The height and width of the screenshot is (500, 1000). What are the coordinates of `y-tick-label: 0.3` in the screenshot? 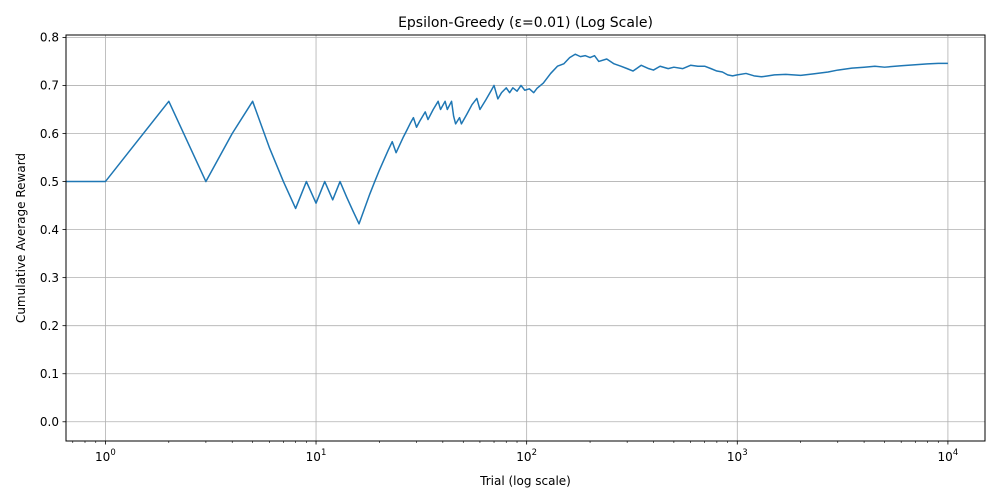 It's located at (49, 278).